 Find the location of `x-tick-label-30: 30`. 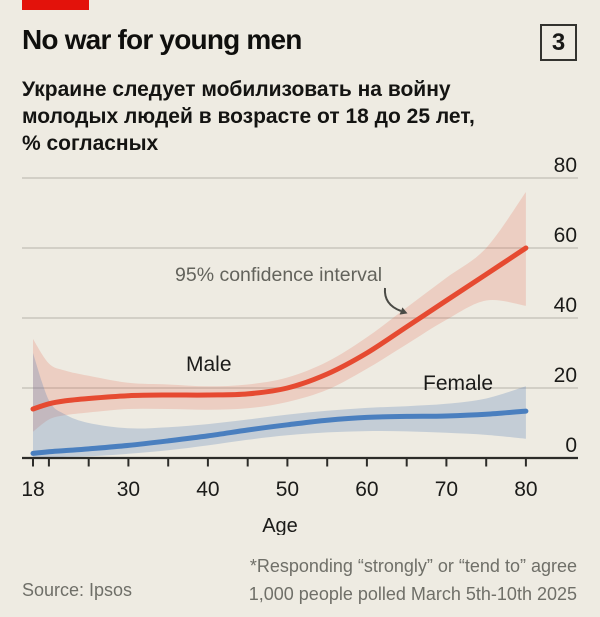

x-tick-label-30: 30 is located at coordinates (128, 489).